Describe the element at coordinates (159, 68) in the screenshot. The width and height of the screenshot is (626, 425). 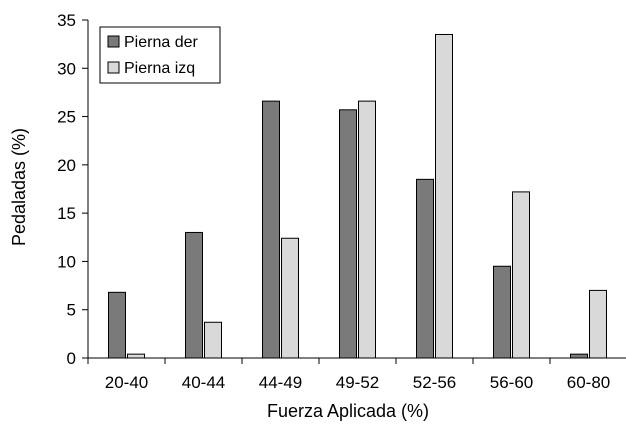
I see `legend-label-pierna-izq: Pierna izq` at that location.